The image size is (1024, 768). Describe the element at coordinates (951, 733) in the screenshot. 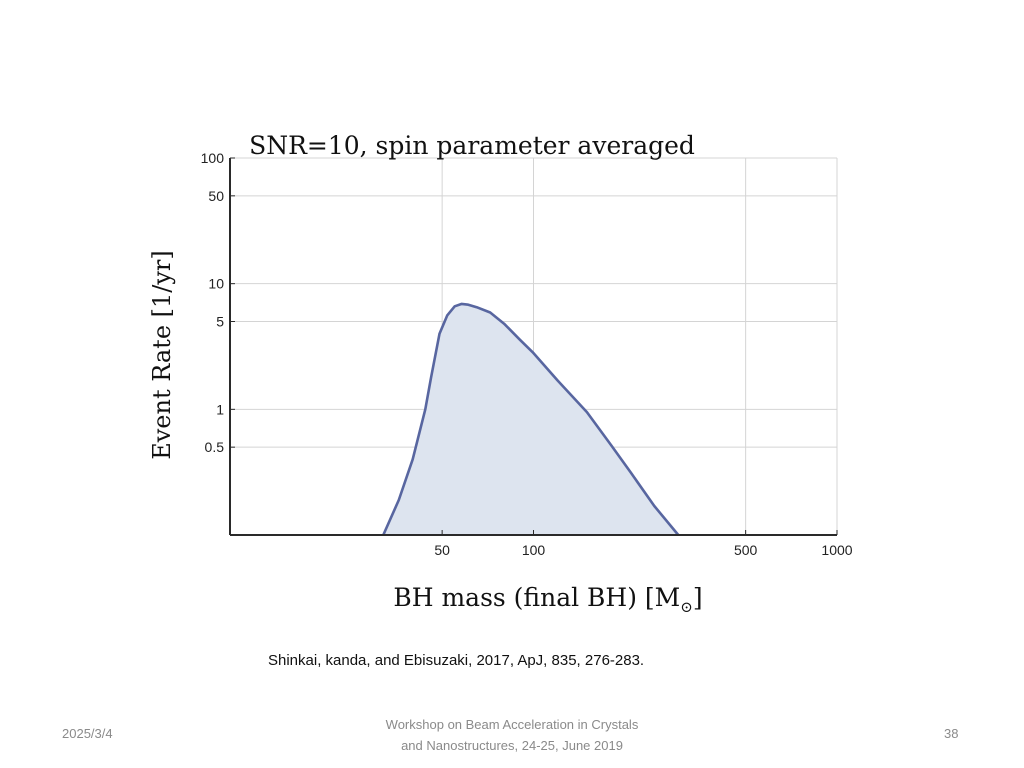

I see `page-number: 38` at that location.